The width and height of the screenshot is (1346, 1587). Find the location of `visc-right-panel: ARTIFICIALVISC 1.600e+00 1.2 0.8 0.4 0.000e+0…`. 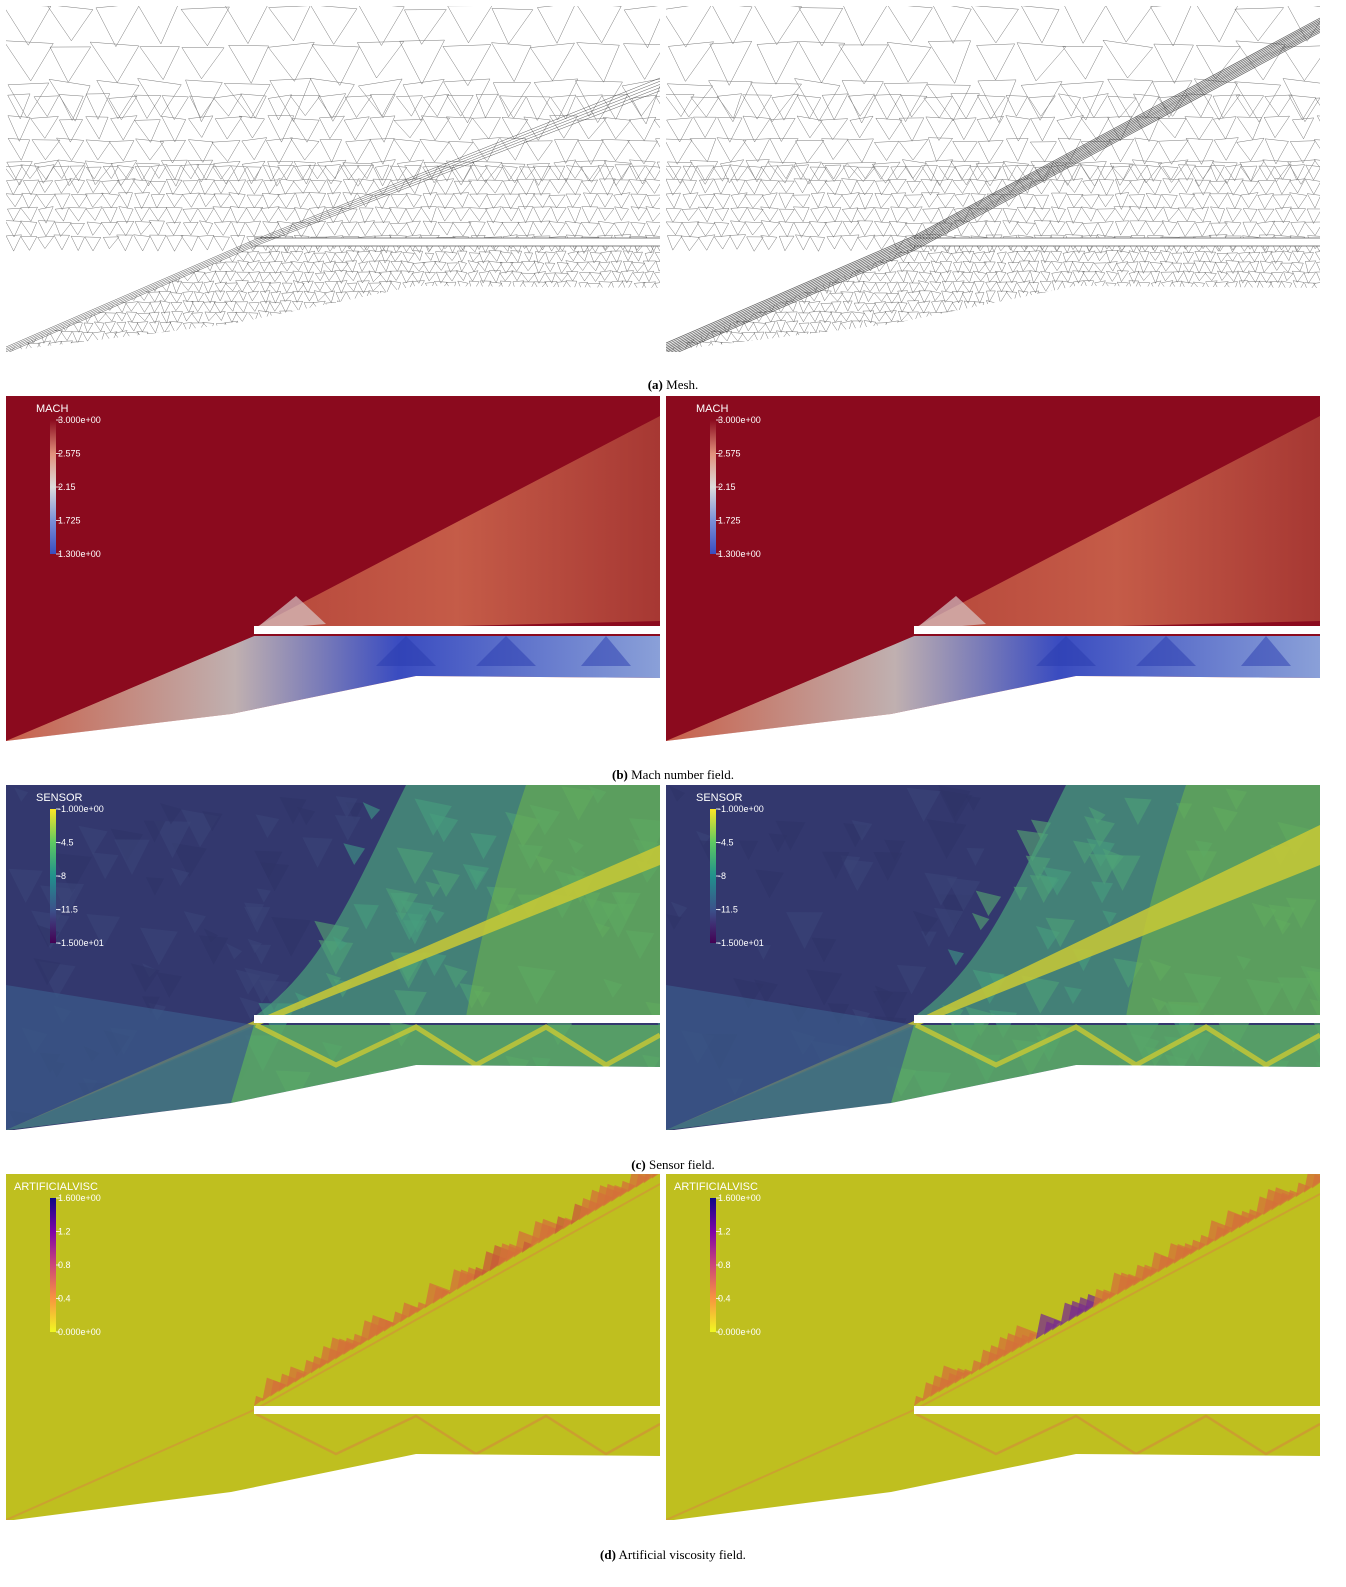

visc-right-panel: ARTIFICIALVISC 1.600e+00 1.2 0.8 0.4 0.000e+0… is located at coordinates (993, 1347).